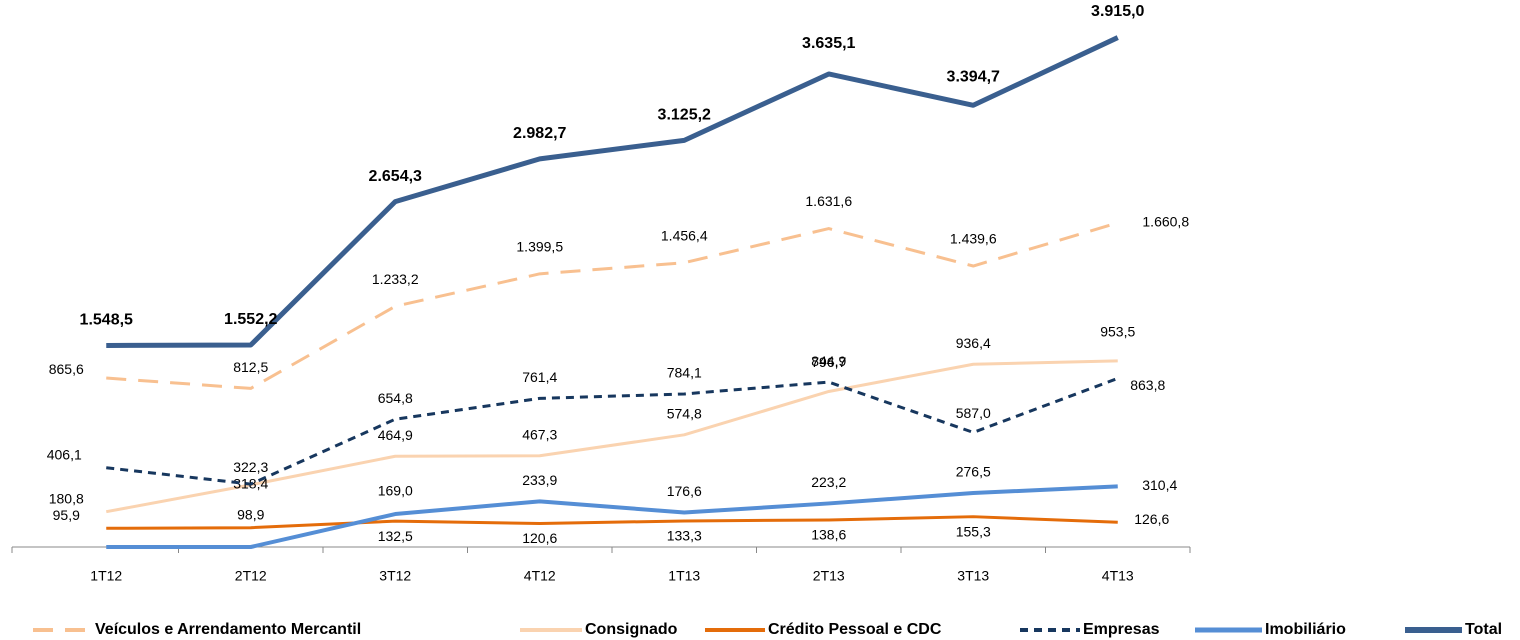 The image size is (1520, 640). What do you see at coordinates (855, 629) in the screenshot?
I see `legend-label: Crédito Pessoal e CDC` at bounding box center [855, 629].